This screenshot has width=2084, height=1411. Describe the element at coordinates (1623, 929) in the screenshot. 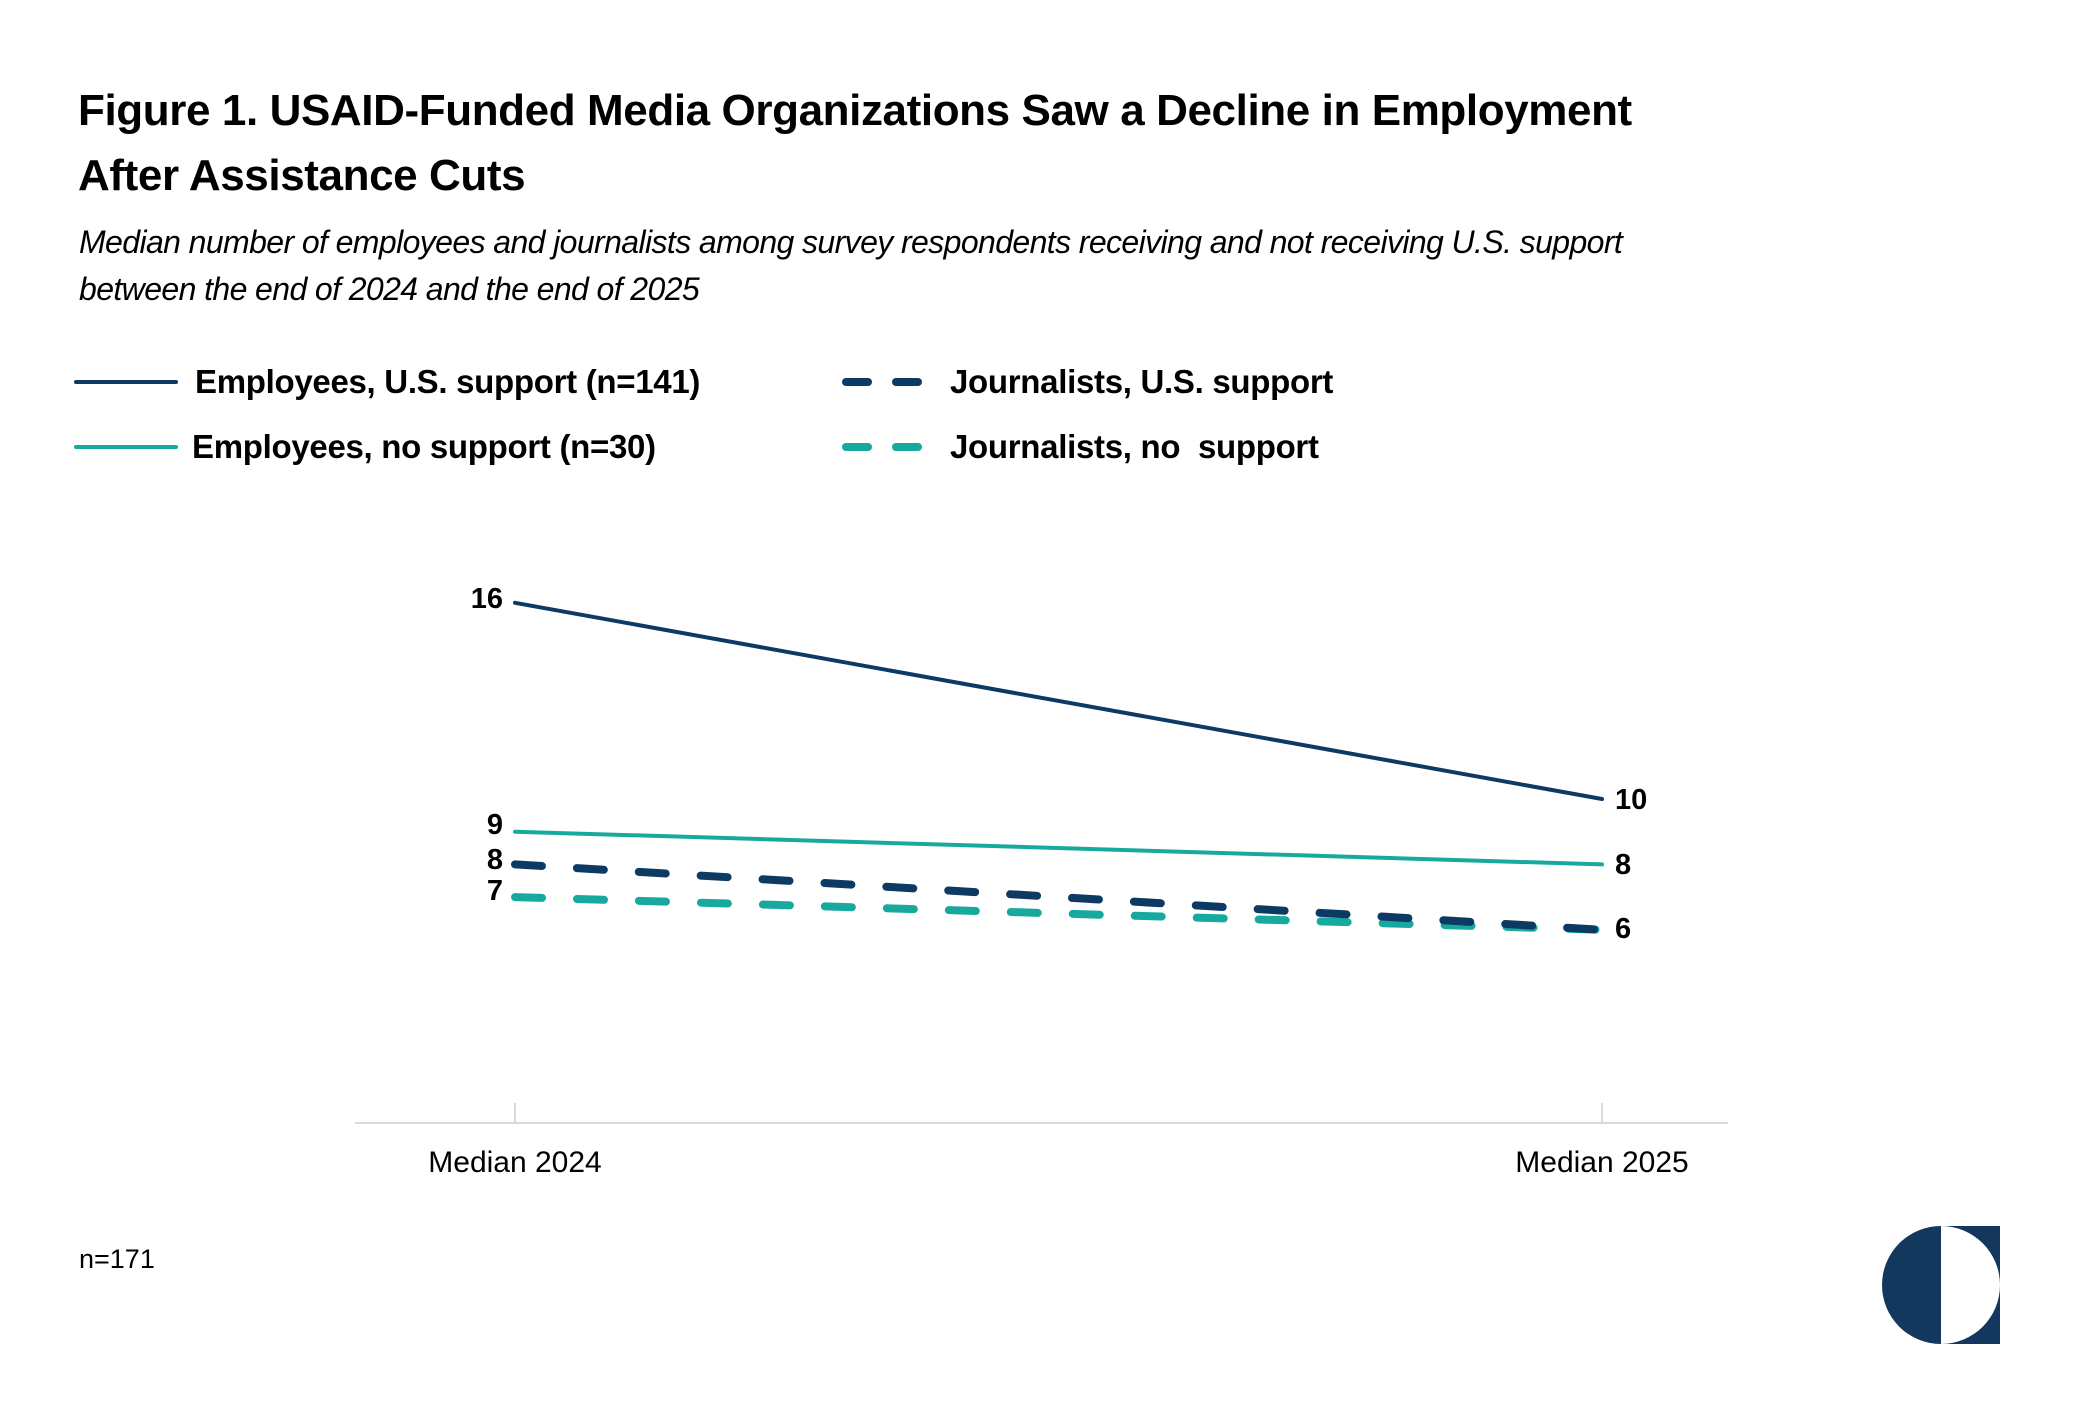

I see `data-label-2025: 6` at that location.